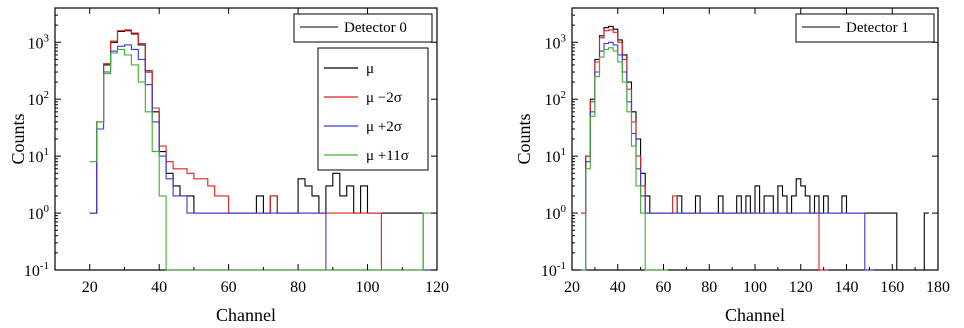  Describe the element at coordinates (938, 287) in the screenshot. I see `x-tick-label: 180` at that location.